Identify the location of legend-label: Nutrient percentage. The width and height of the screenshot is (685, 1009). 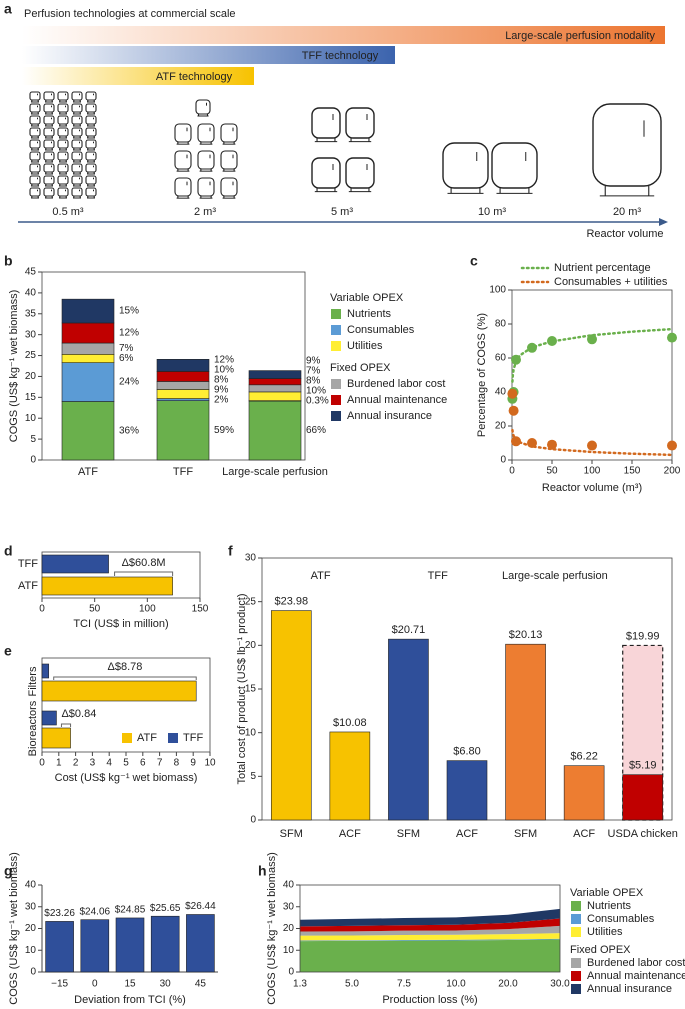
(602, 268).